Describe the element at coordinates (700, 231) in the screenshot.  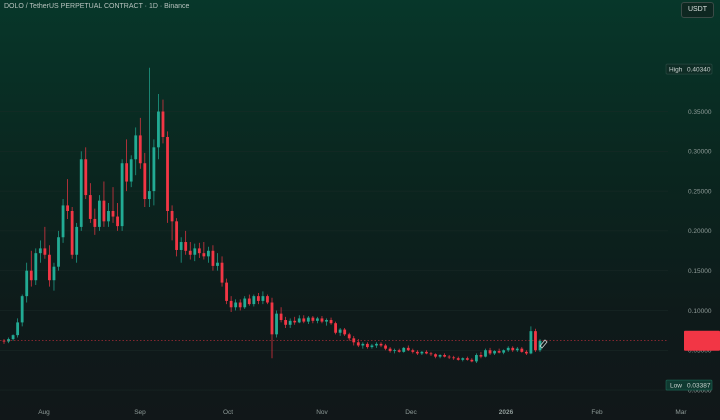
I see `y-tick-label: 0.20000` at that location.